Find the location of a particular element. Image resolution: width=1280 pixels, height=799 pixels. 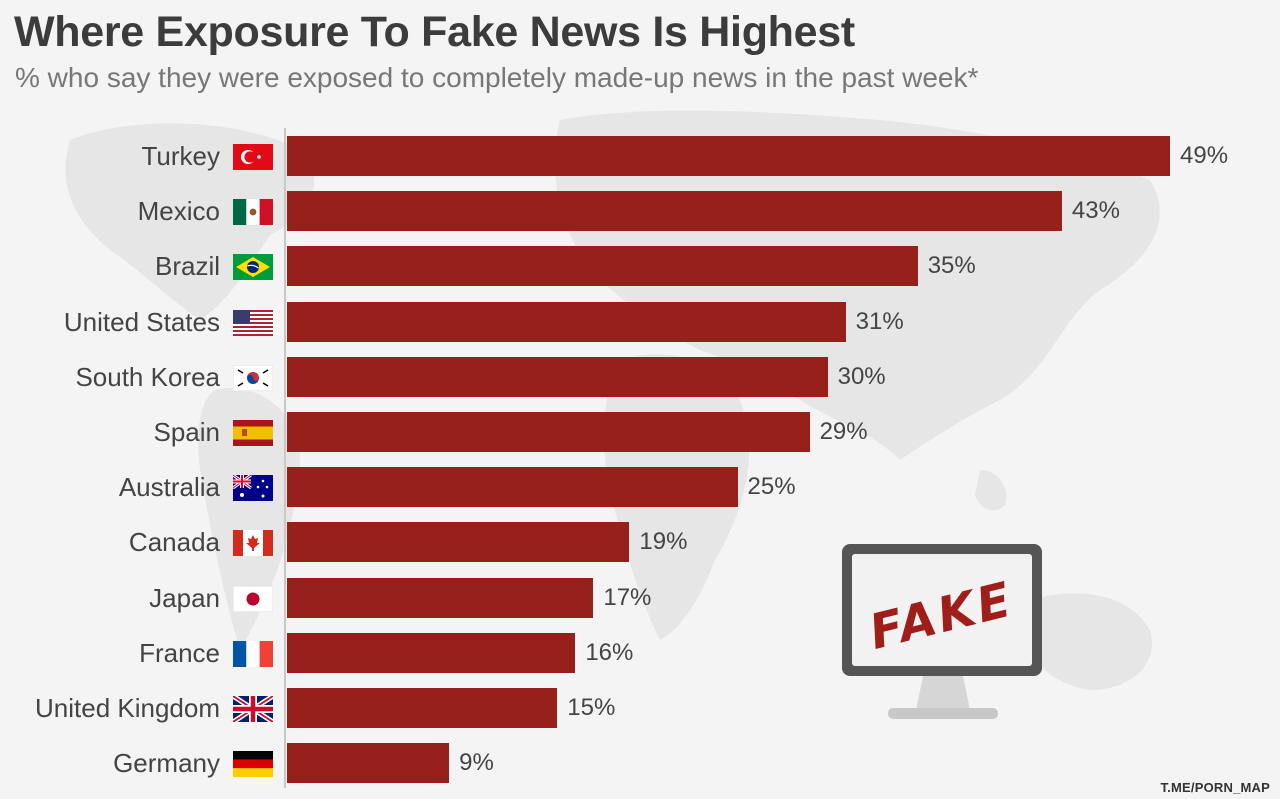

bar-row: Mexico 43% is located at coordinates (640, 211).